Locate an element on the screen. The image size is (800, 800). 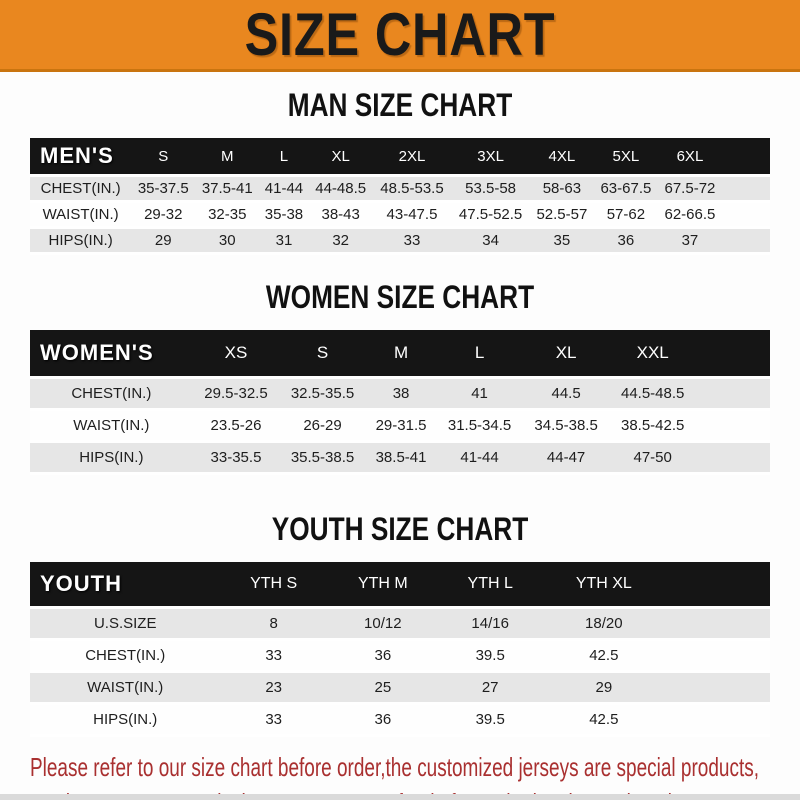
youth-header-row: YOUTH YTH S YTH M YTH L YTH XL is located at coordinates (400, 585).